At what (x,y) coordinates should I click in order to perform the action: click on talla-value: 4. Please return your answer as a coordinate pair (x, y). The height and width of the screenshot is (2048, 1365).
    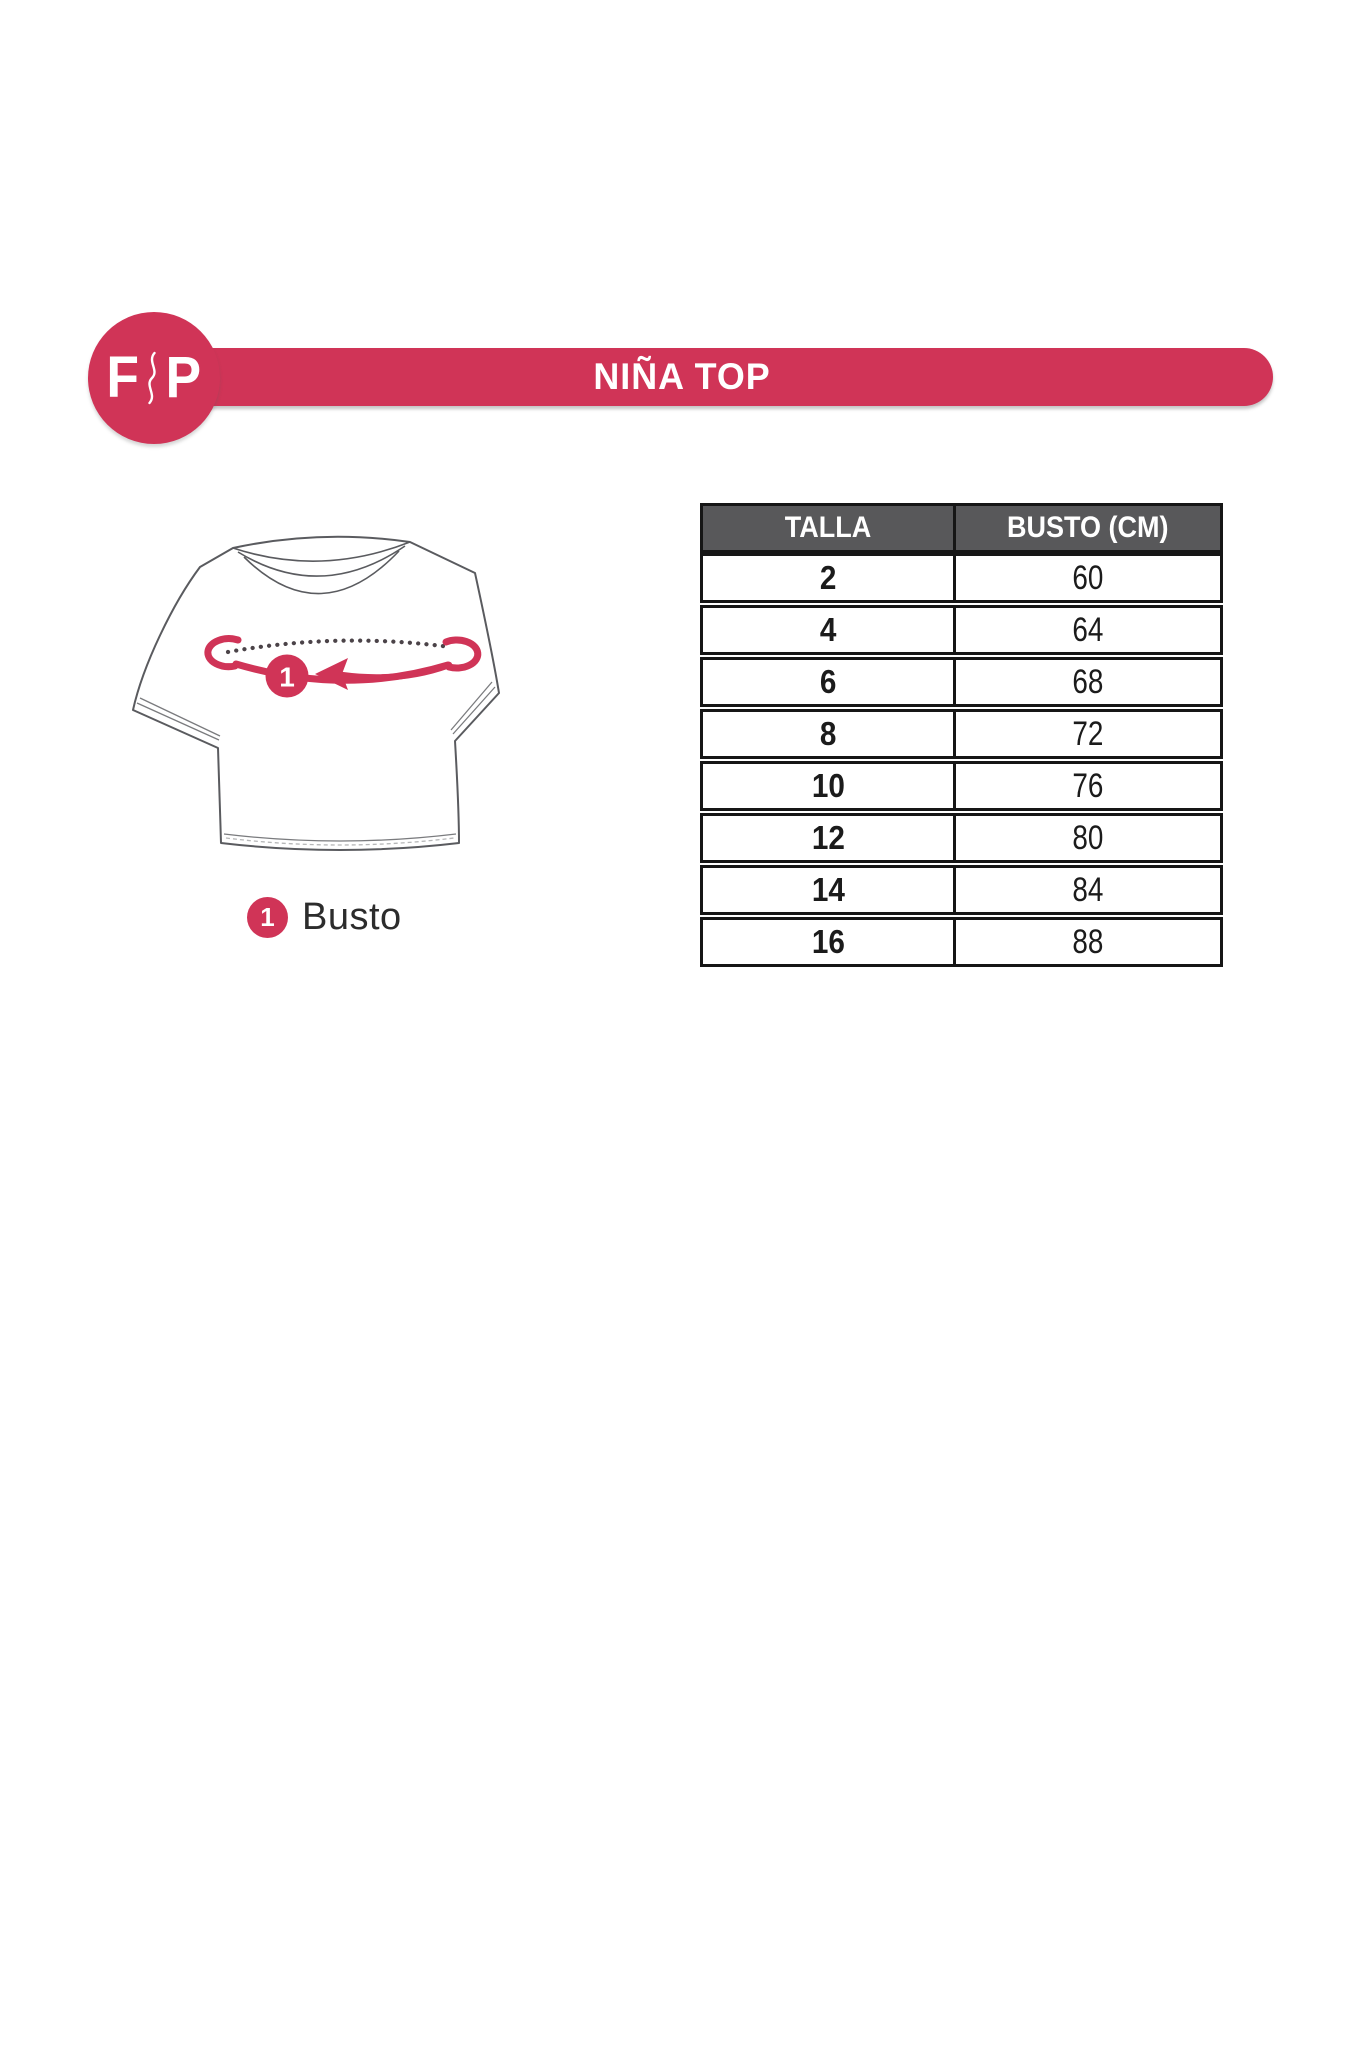
    Looking at the image, I should click on (828, 629).